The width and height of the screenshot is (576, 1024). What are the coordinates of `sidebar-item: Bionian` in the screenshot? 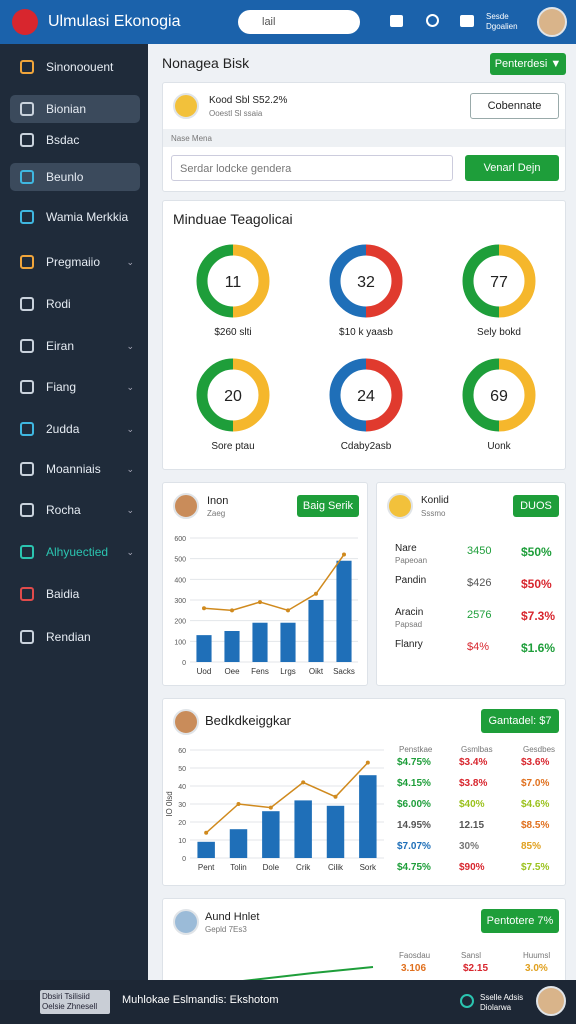 It's located at (75, 109).